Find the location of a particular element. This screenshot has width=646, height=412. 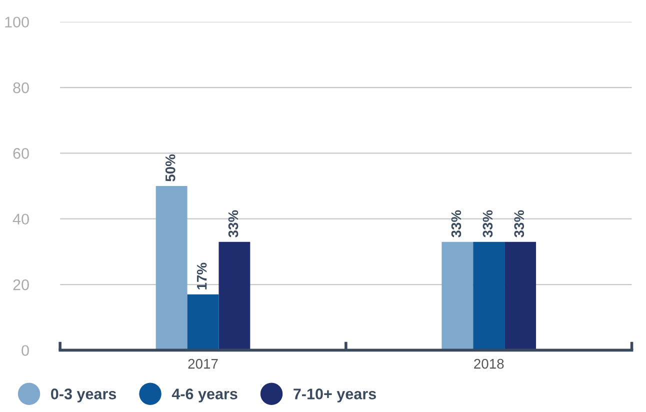

data-label: 50% is located at coordinates (170, 168).